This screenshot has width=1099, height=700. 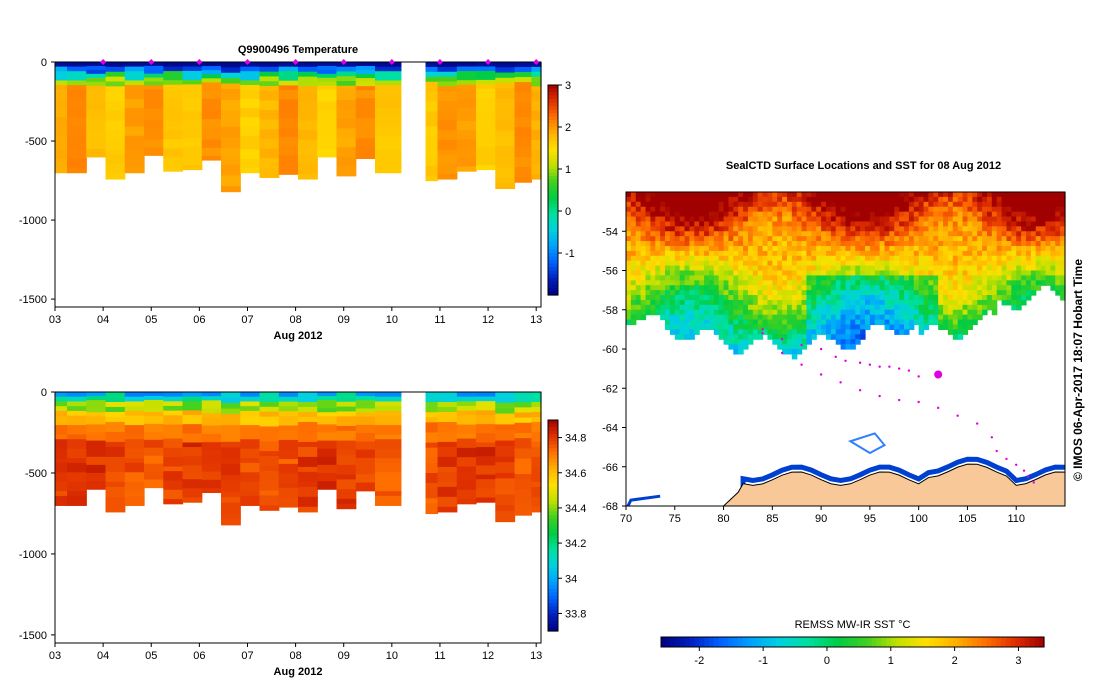 I want to click on track-point, so click(x=918, y=376).